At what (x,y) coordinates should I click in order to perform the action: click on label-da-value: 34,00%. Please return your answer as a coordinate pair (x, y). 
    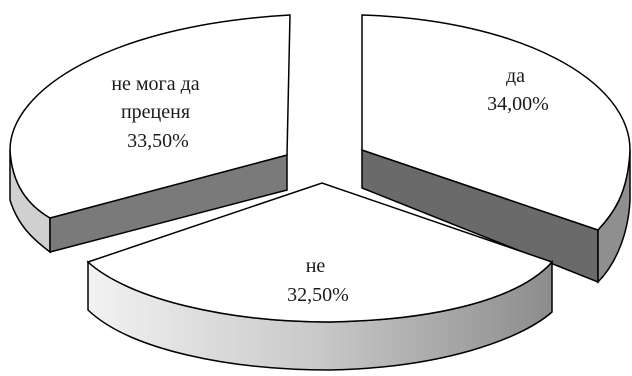
    Looking at the image, I should click on (518, 104).